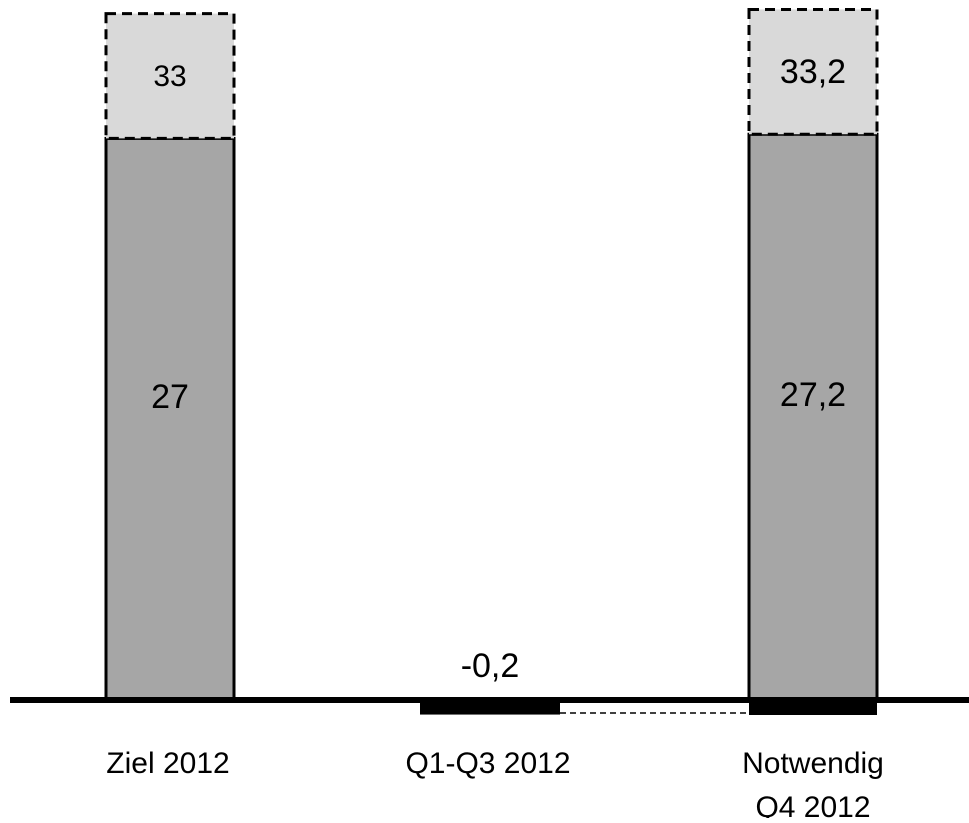 Image resolution: width=969 pixels, height=823 pixels. What do you see at coordinates (490, 666) in the screenshot?
I see `data-label-2: -0,2` at bounding box center [490, 666].